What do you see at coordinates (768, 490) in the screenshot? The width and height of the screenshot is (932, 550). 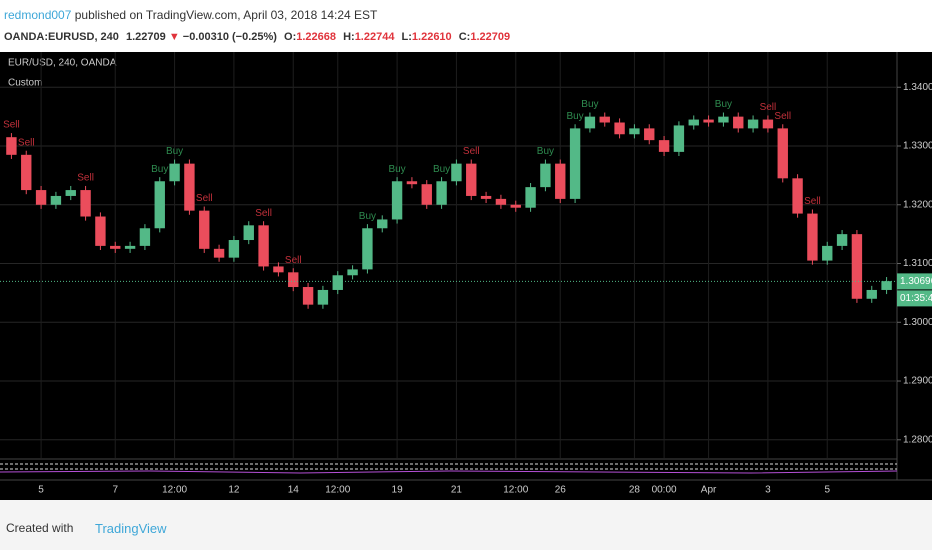 I see `x-tick-label: 3` at bounding box center [768, 490].